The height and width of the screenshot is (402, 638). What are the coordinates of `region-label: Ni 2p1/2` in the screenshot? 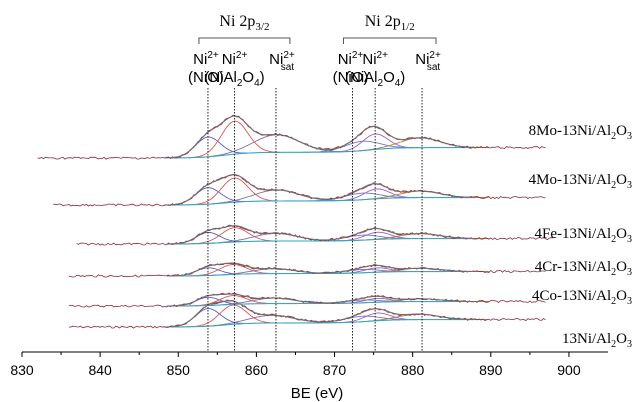 It's located at (390, 23).